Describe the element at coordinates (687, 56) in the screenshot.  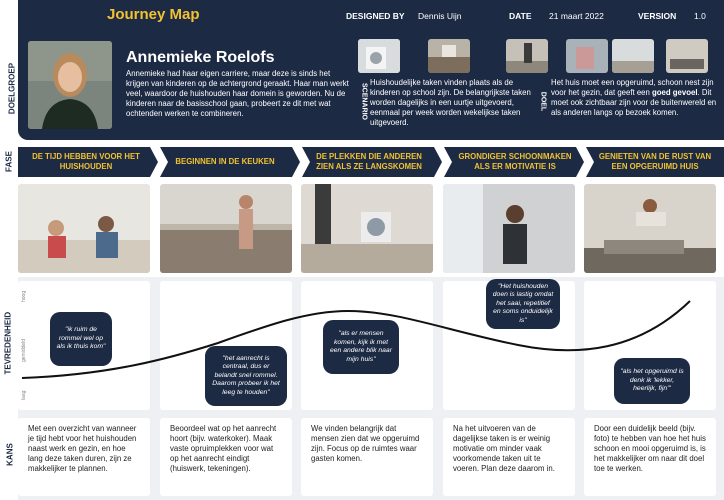
I see `goal-photo-relax` at that location.